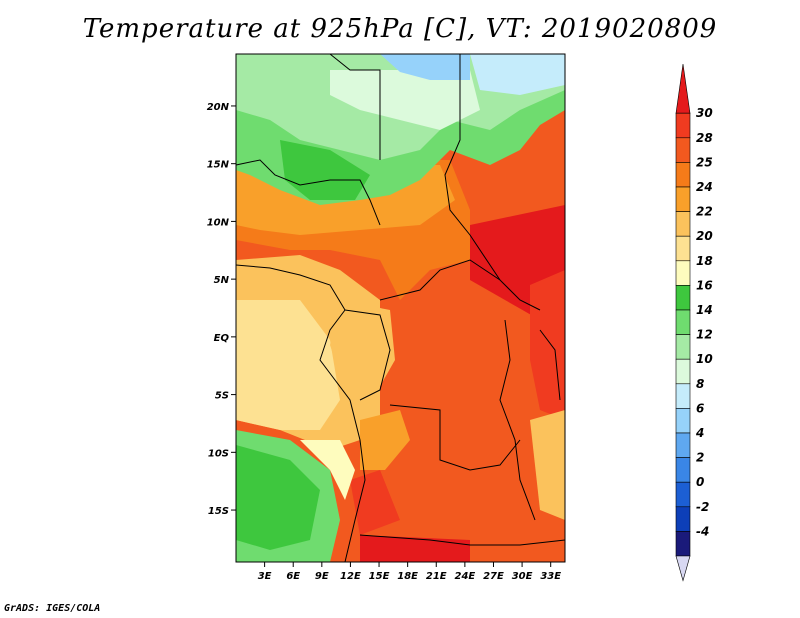 Image resolution: width=800 pixels, height=618 pixels. I want to click on field-cream-coast, so click(327, 470).